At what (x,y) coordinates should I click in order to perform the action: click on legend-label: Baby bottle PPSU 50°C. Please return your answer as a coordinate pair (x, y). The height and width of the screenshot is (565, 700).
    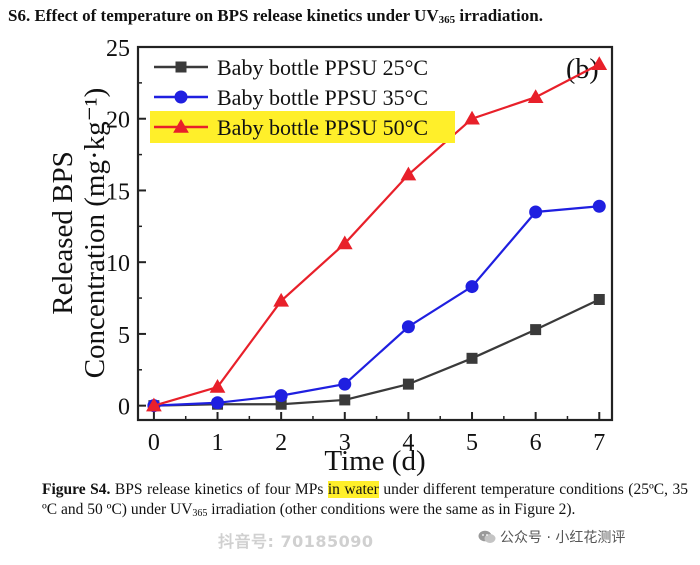
    Looking at the image, I should click on (322, 127).